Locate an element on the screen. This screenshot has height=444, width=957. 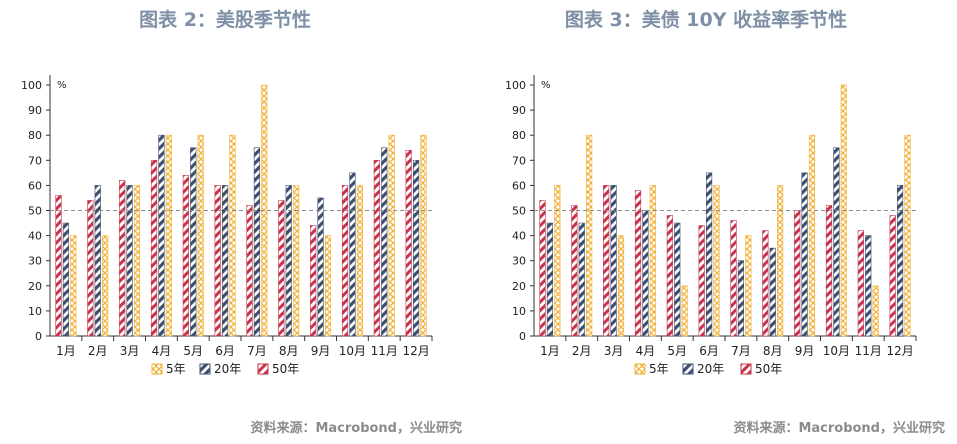
y-tick-label: 70 is located at coordinates (519, 160).